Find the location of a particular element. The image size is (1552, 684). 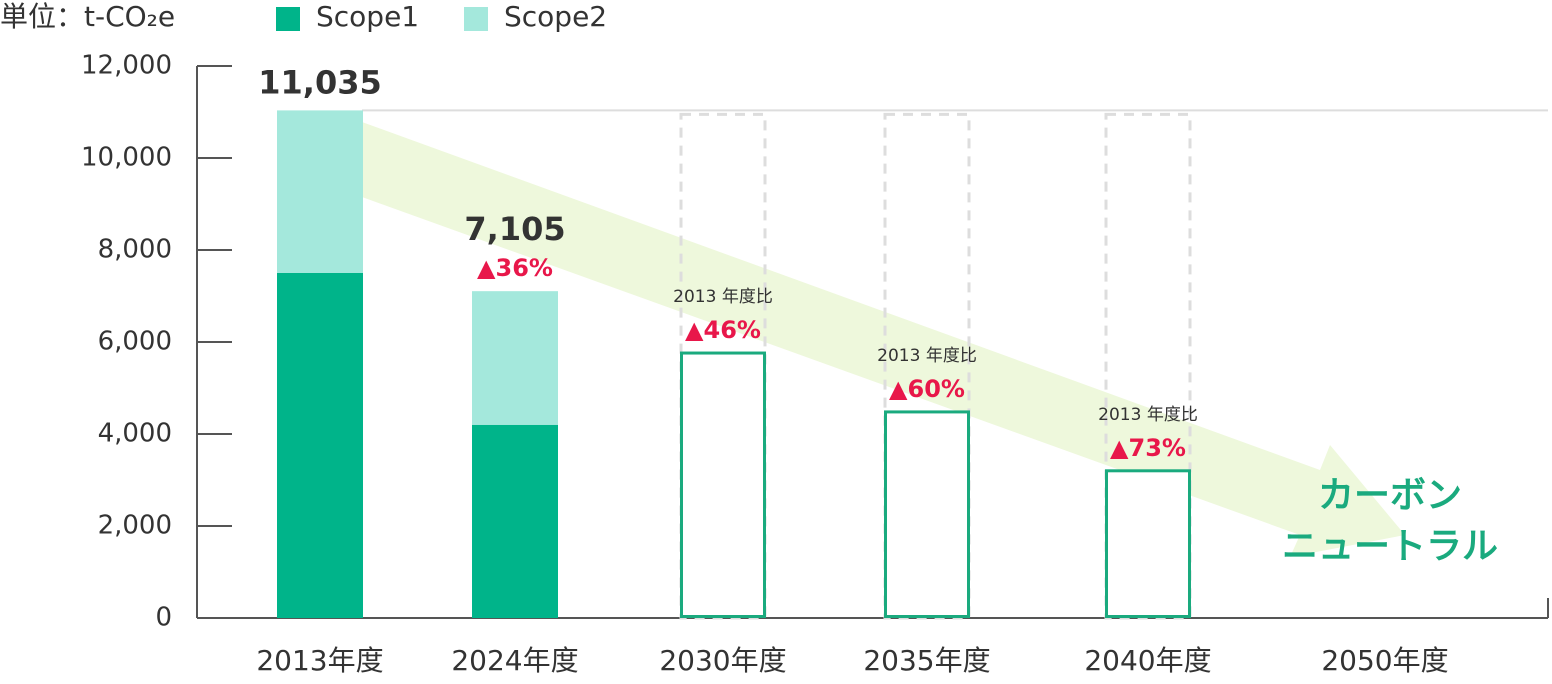

reduction-label: ▲60% is located at coordinates (927, 389).